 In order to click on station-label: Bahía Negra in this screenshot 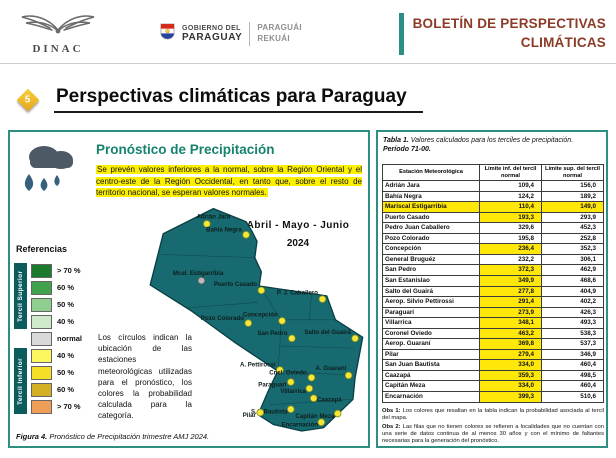, I will do `click(224, 230)`.